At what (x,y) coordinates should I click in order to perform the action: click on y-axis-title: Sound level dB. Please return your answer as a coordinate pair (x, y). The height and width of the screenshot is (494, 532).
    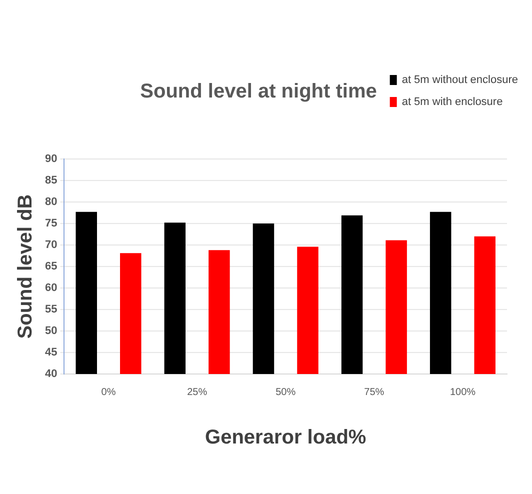
    Looking at the image, I should click on (25, 266).